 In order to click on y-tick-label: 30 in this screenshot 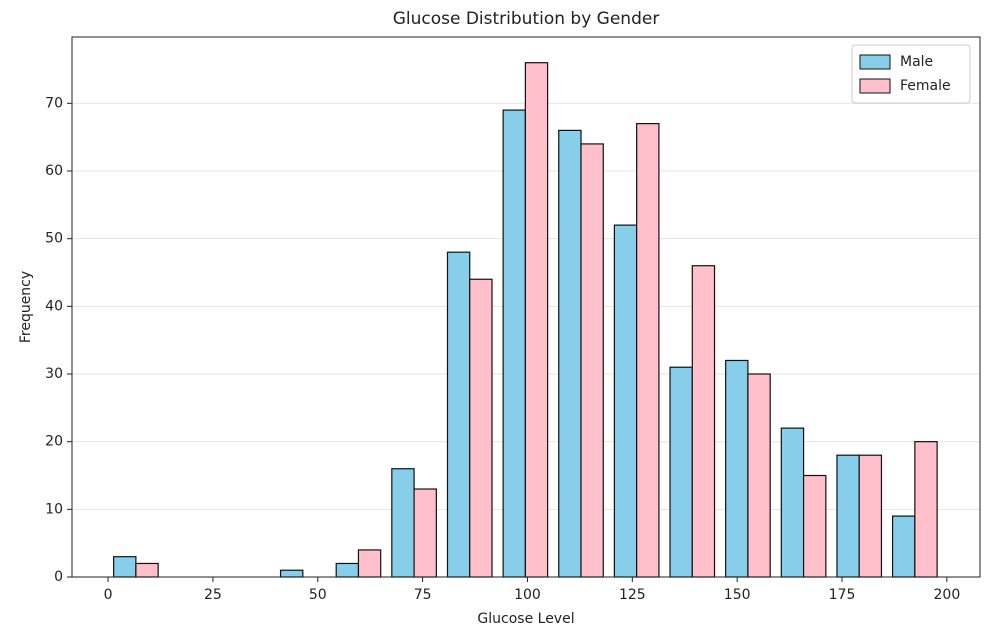, I will do `click(54, 374)`.